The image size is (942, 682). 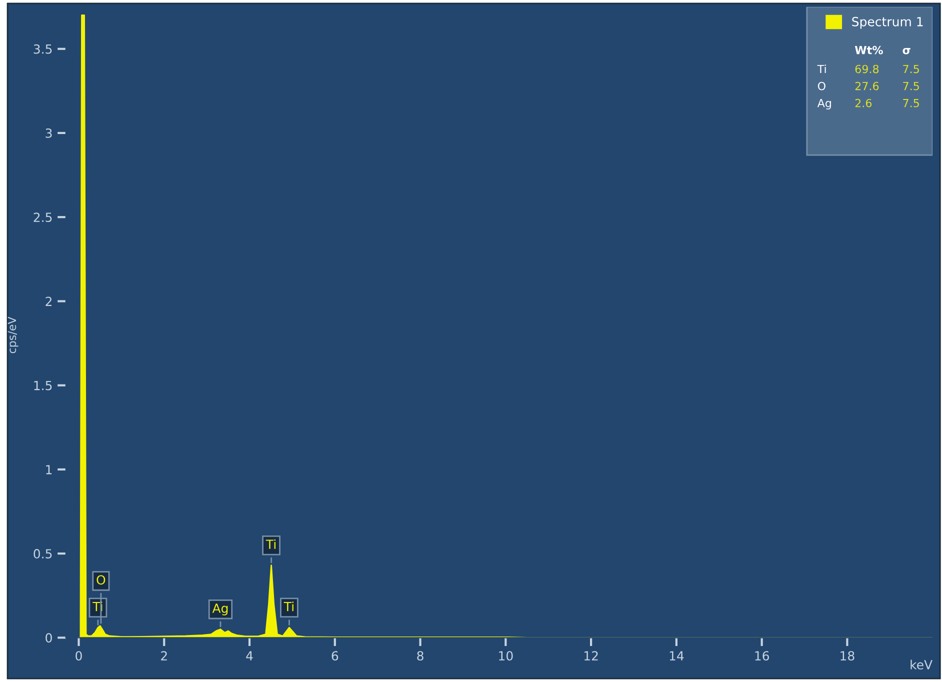 What do you see at coordinates (863, 103) in the screenshot?
I see `annotation: 2.6` at bounding box center [863, 103].